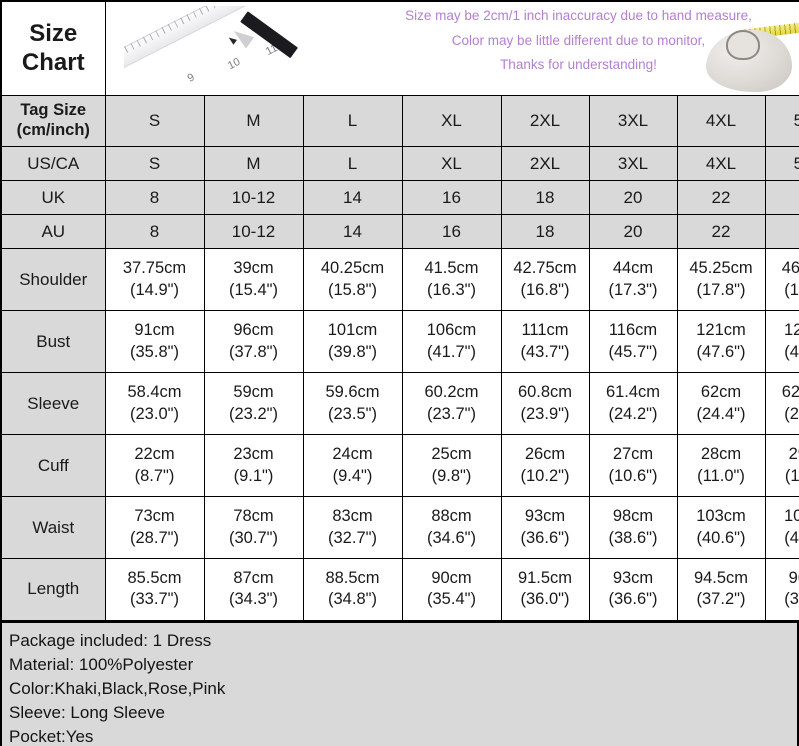 Image resolution: width=799 pixels, height=746 pixels. What do you see at coordinates (721, 341) in the screenshot?
I see `cell-bust-4xl: 121cm (47.6")` at bounding box center [721, 341].